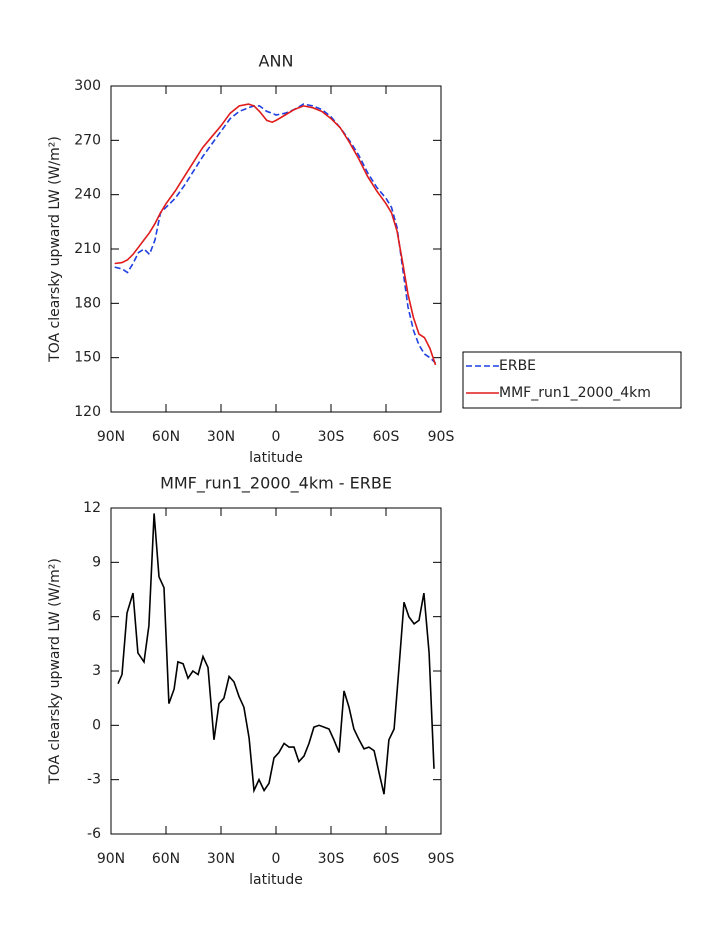  What do you see at coordinates (87, 412) in the screenshot?
I see `y-tick-label: 120` at bounding box center [87, 412].